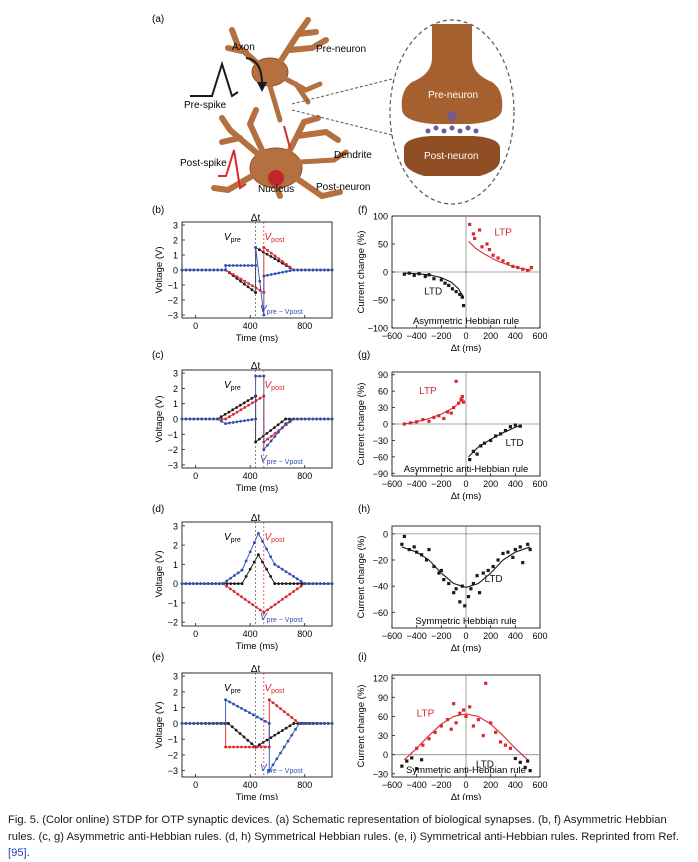 Image resolution: width=698 pixels, height=862 pixels. What do you see at coordinates (287, 137) in the screenshot?
I see `post-spike-arrow-icon` at bounding box center [287, 137].